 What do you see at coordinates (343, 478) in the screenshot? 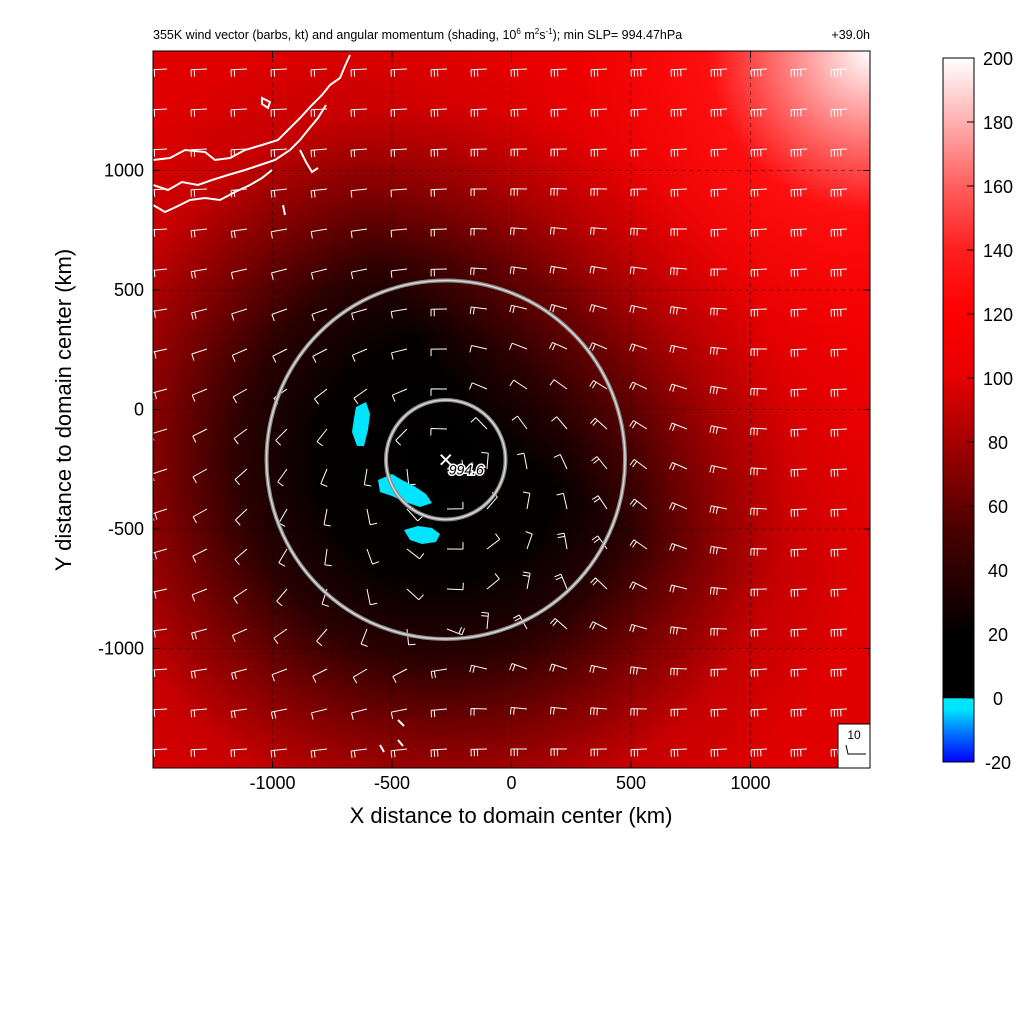
I see `coastline-path` at bounding box center [343, 478].